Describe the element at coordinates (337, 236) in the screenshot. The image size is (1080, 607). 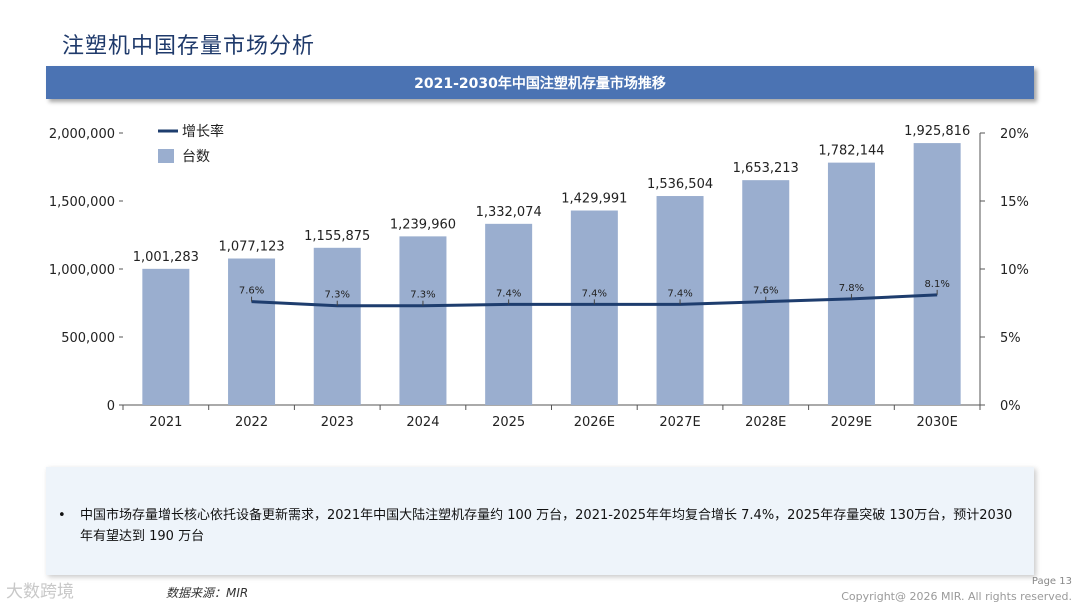
I see `bar-value-label: 1,155,875` at that location.